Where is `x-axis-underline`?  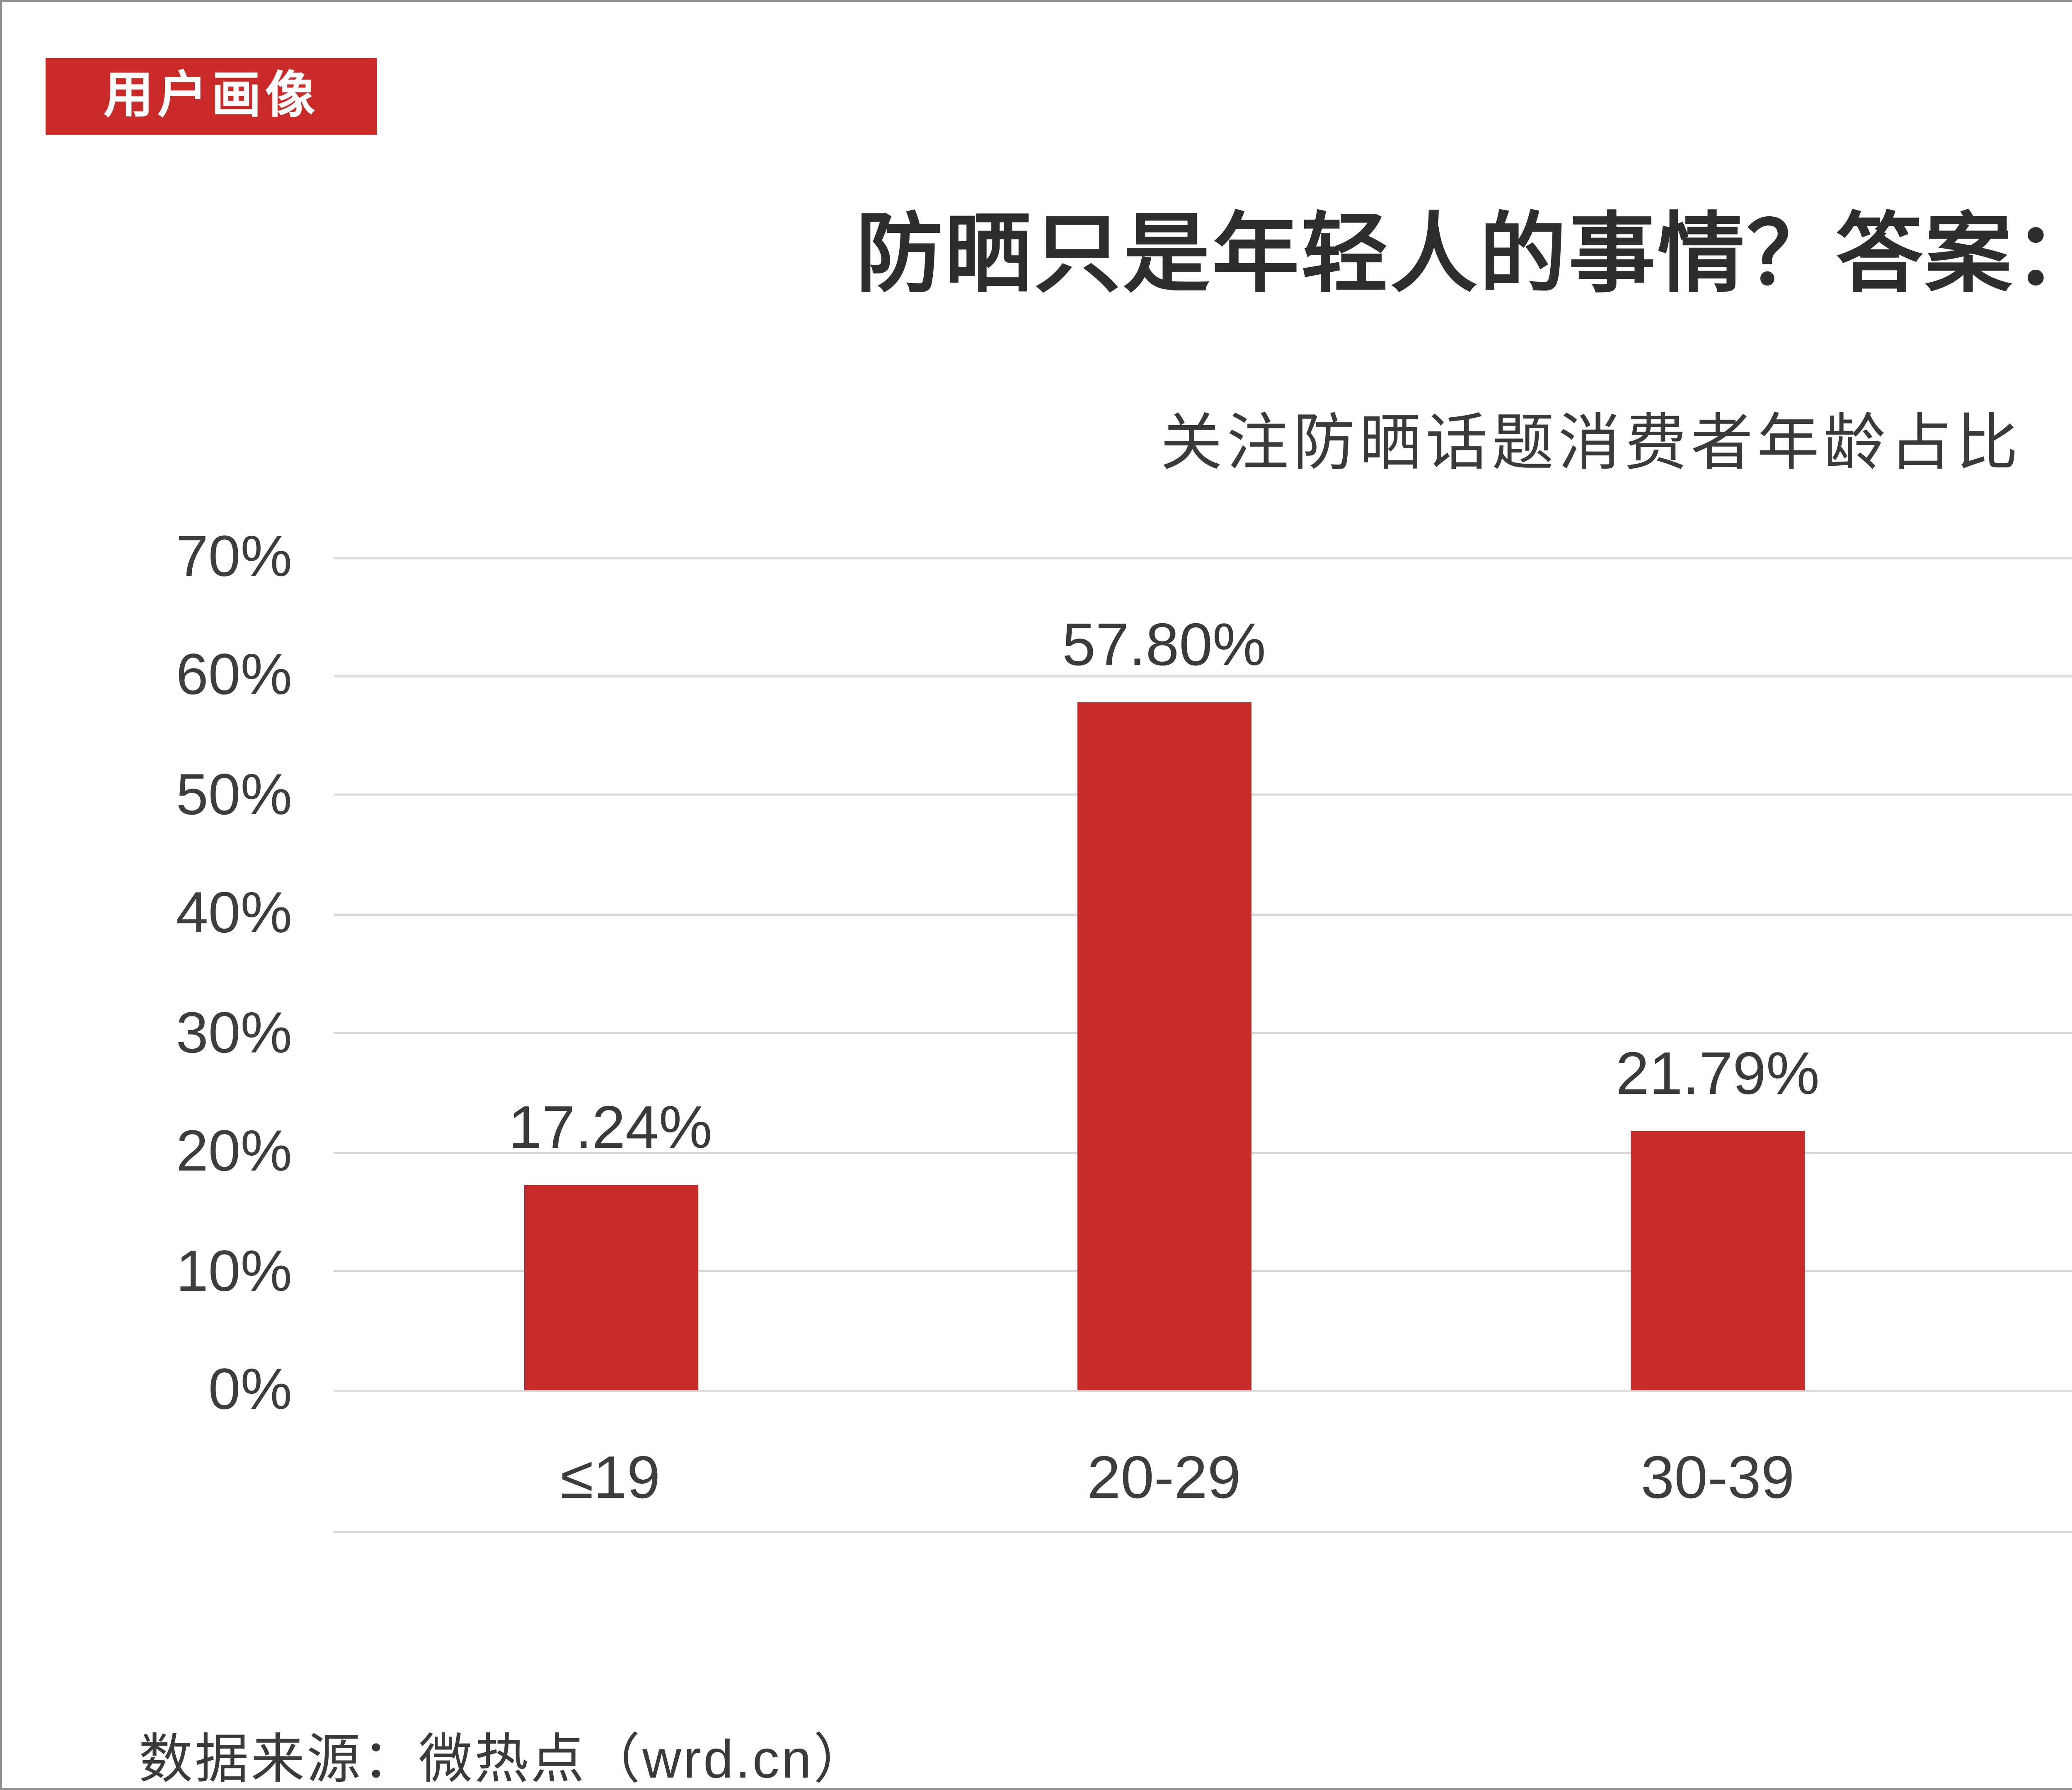
x-axis-underline is located at coordinates (1203, 1532).